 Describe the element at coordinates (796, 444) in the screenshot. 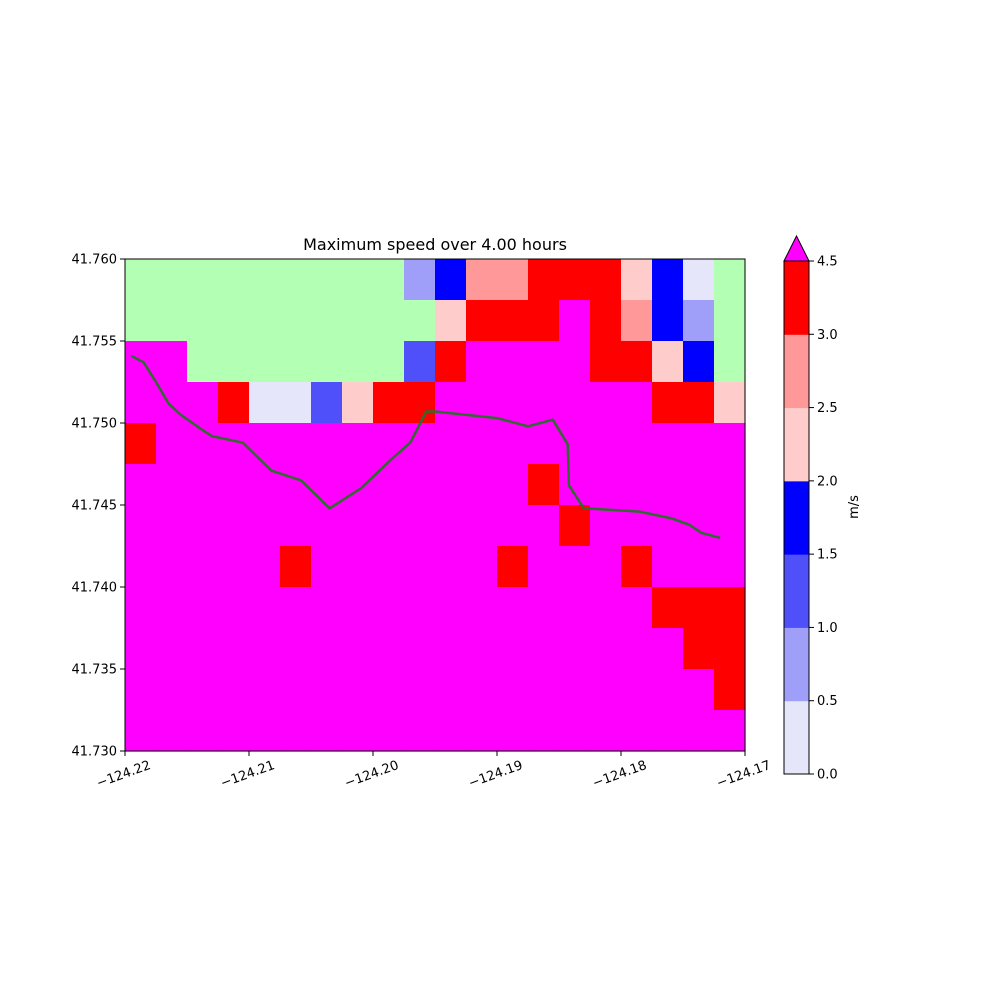

I see `colorbar-segment` at that location.